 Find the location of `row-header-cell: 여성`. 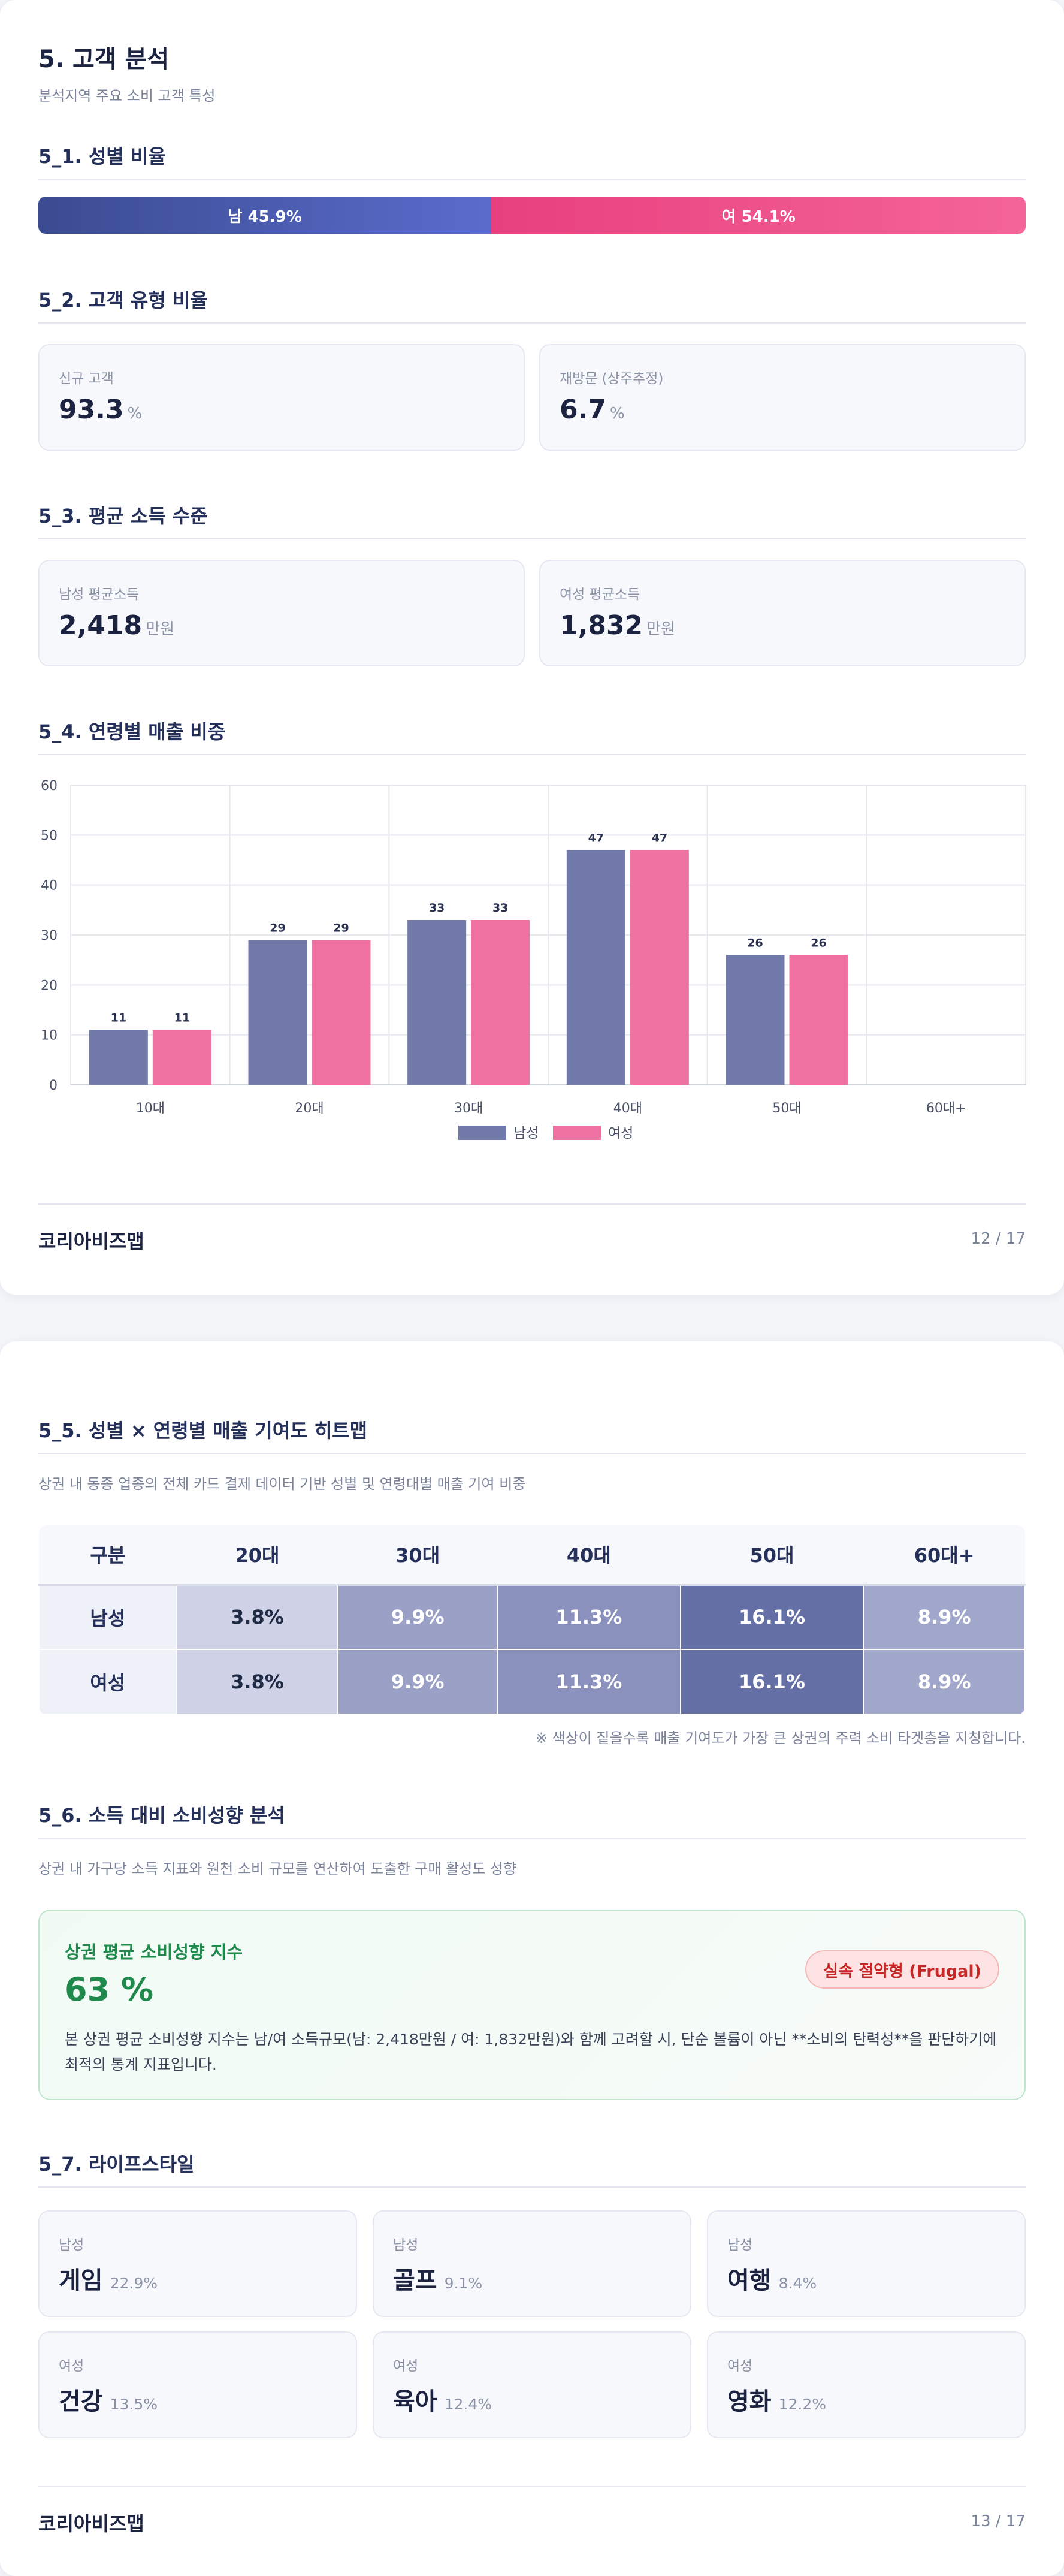

row-header-cell: 여성 is located at coordinates (107, 1682).